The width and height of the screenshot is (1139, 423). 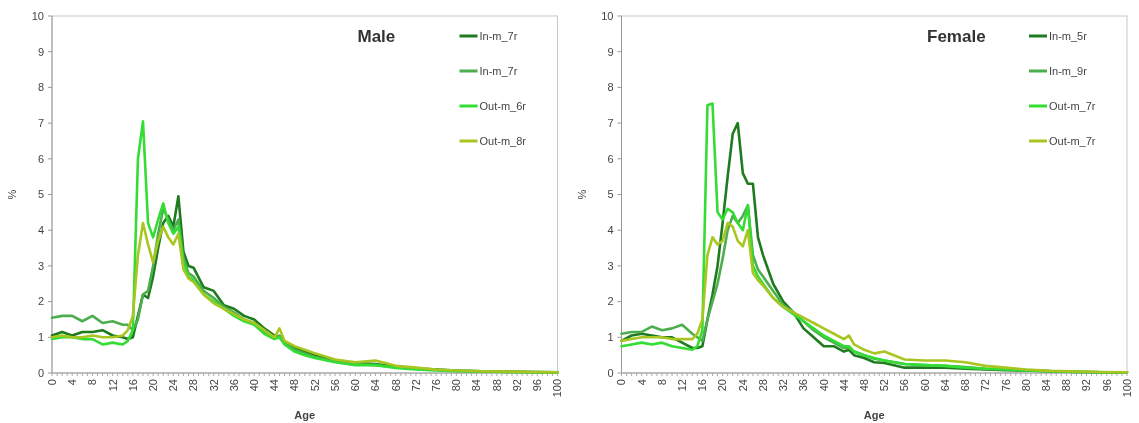 What do you see at coordinates (956, 36) in the screenshot?
I see `text: Female` at bounding box center [956, 36].